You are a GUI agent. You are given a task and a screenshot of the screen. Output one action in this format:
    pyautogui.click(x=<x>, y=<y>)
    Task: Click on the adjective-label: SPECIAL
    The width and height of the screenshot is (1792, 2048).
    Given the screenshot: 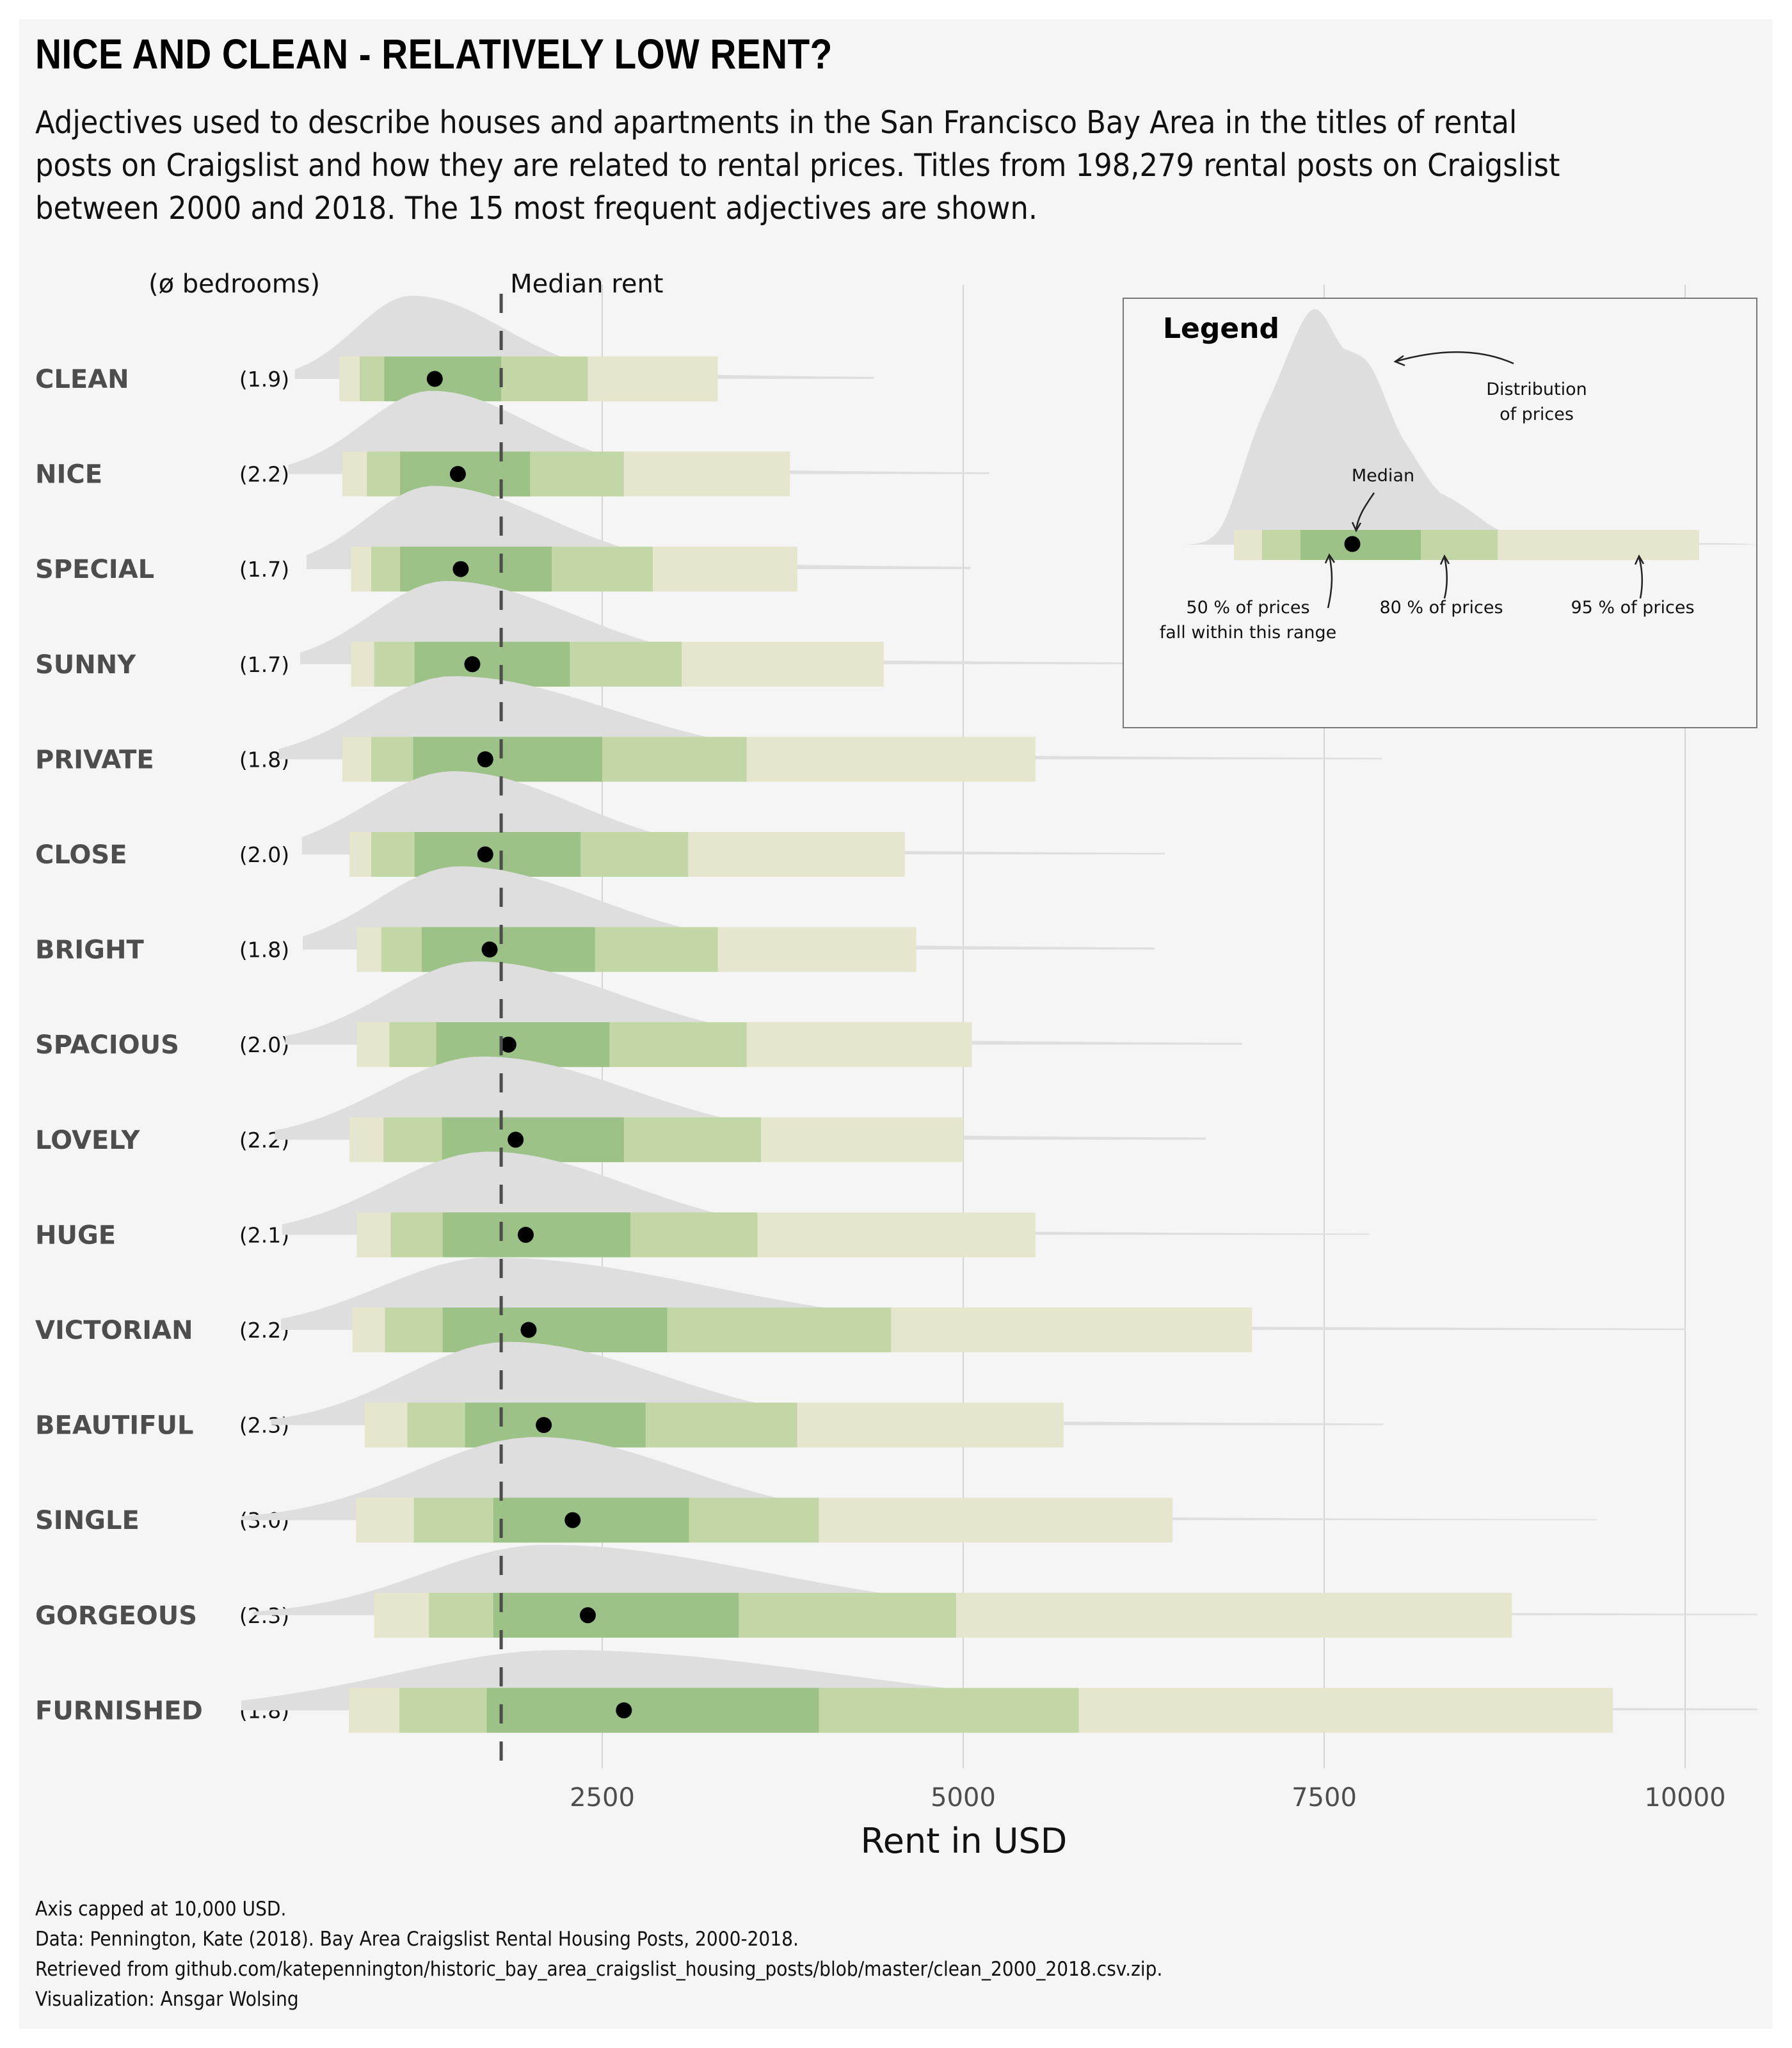 What is the action you would take?
    pyautogui.click(x=94, y=569)
    